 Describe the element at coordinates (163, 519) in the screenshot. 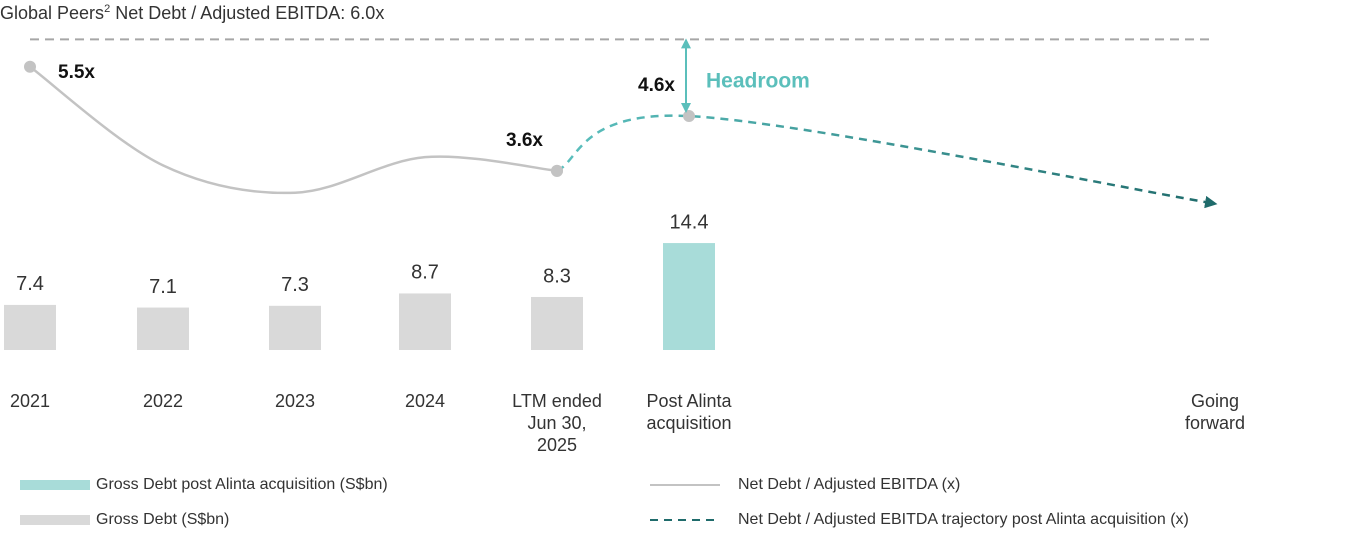

I see `legend-label: Gross Debt (S$bn)` at that location.